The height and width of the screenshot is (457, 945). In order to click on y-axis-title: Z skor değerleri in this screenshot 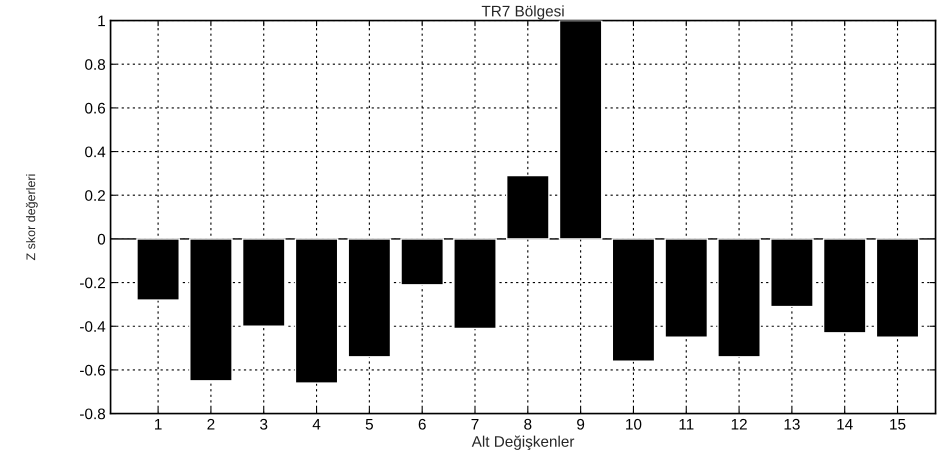, I will do `click(32, 217)`.